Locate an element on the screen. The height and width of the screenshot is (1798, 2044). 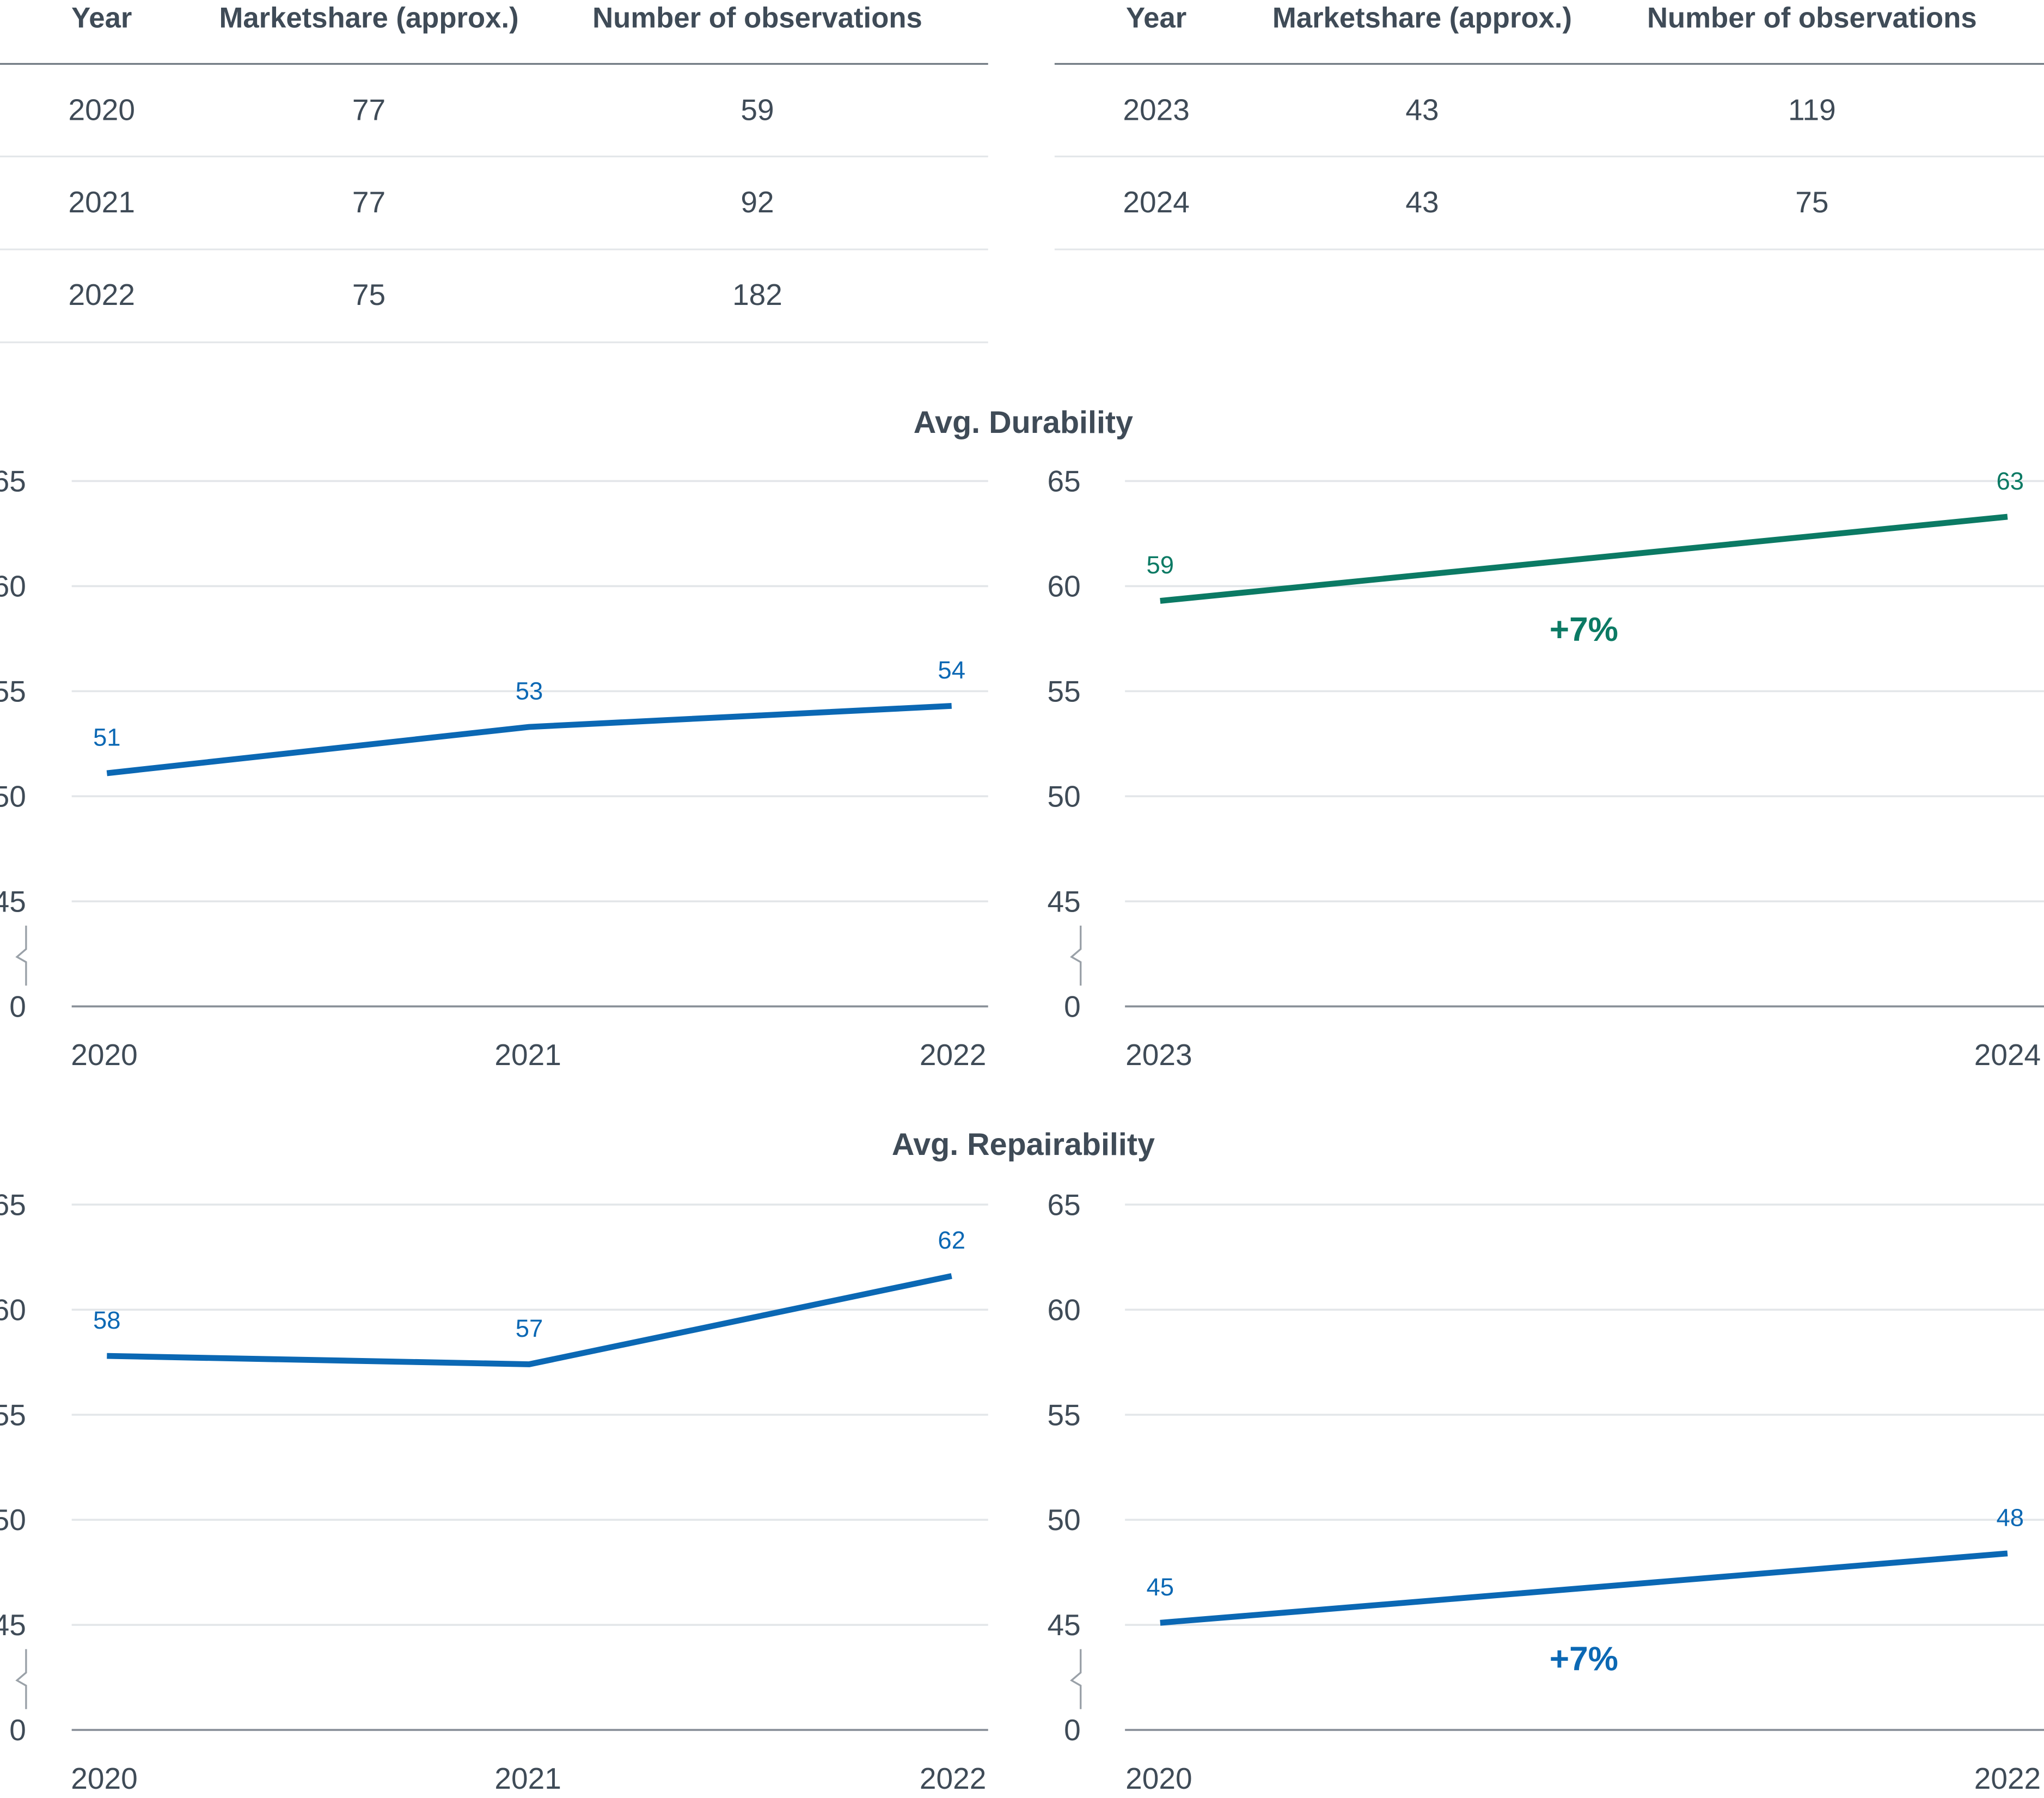
table-row: 2020 77 59 is located at coordinates (494, 125).